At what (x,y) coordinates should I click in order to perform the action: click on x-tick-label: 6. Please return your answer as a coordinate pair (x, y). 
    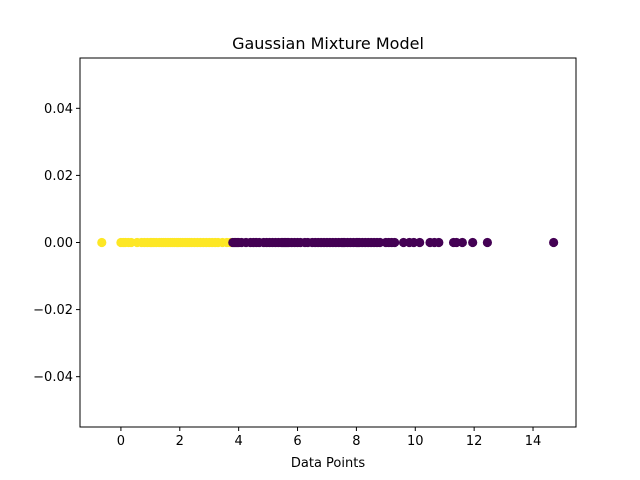
    Looking at the image, I should click on (297, 441).